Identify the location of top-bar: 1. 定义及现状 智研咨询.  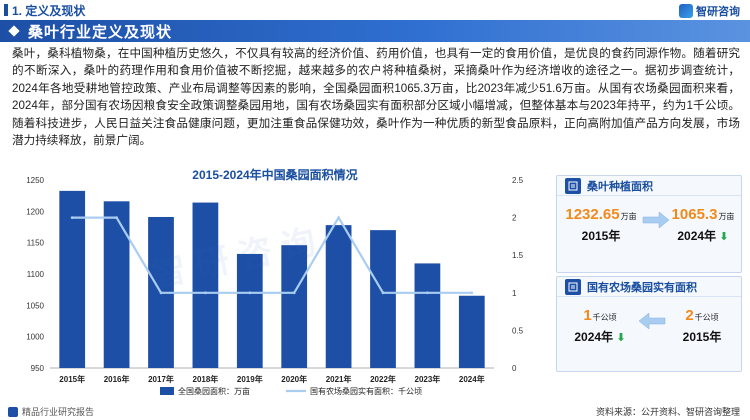
(375, 10).